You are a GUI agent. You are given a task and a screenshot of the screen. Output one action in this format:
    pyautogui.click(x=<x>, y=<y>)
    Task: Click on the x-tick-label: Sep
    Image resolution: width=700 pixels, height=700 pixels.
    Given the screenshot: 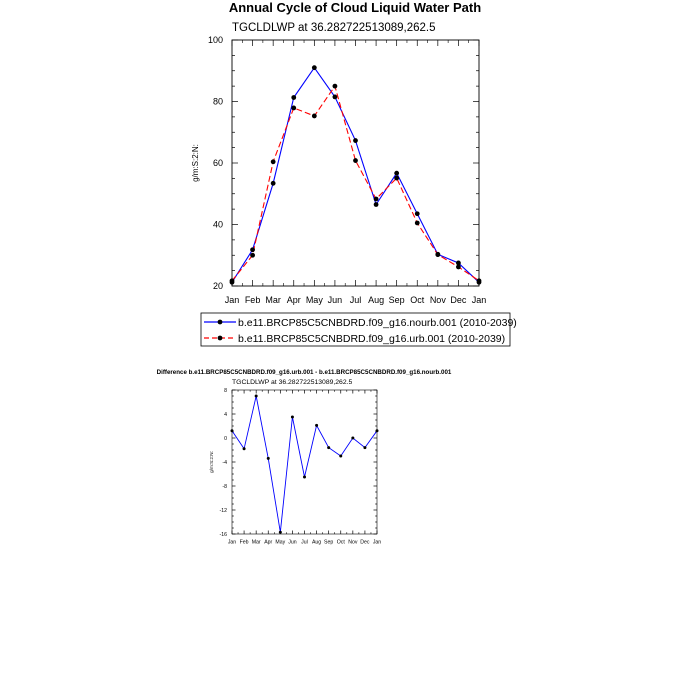 What is the action you would take?
    pyautogui.click(x=397, y=300)
    